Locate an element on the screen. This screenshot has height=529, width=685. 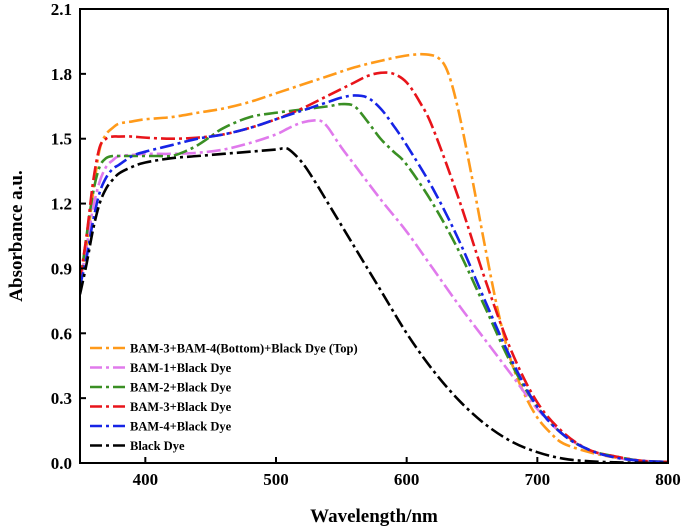
y-axis-title: Absorbance a.u. is located at coordinates (16, 235).